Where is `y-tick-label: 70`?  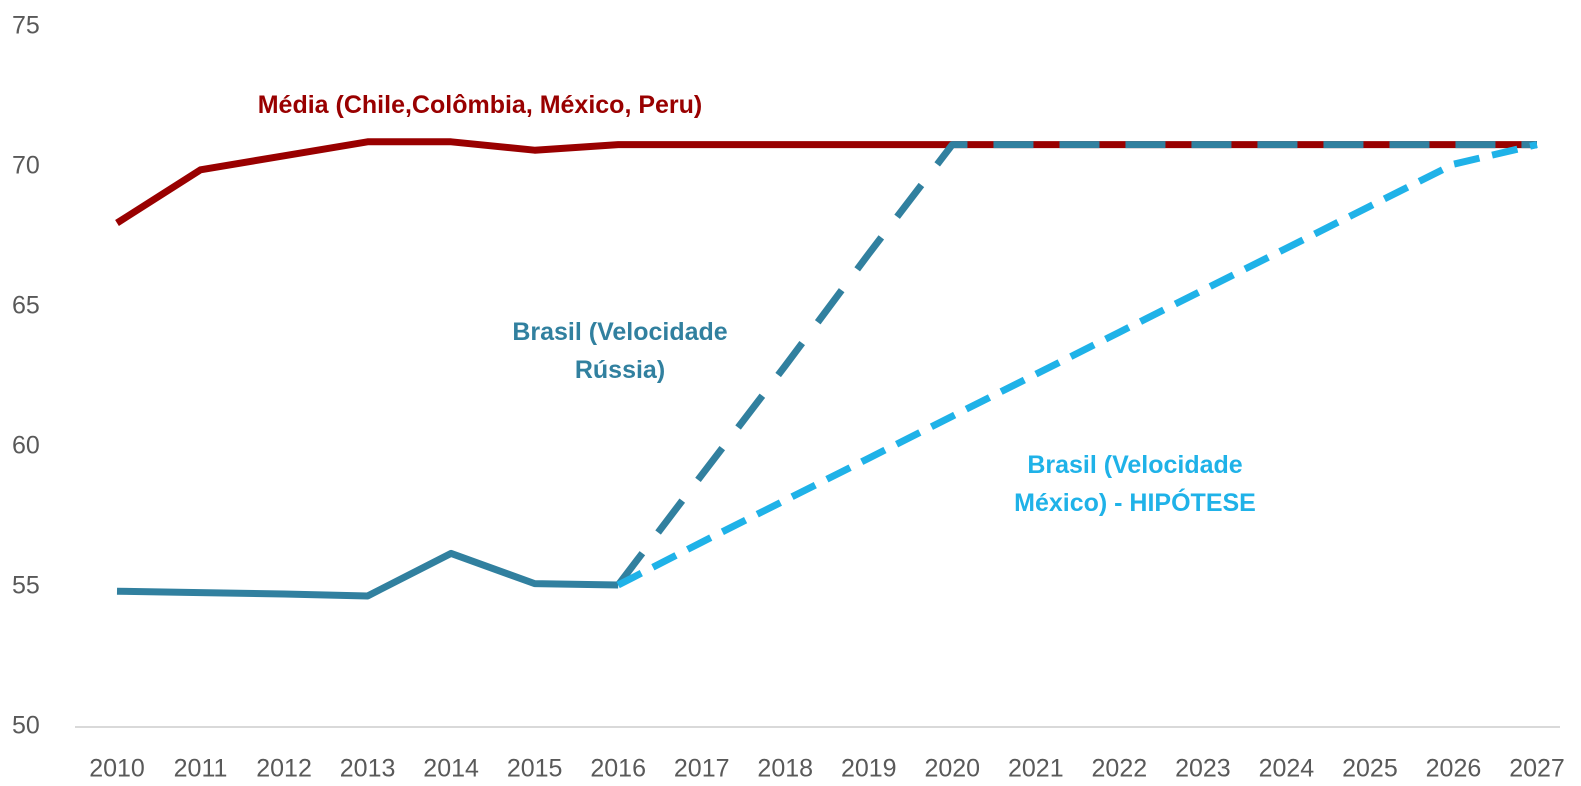
y-tick-label: 70 is located at coordinates (26, 166).